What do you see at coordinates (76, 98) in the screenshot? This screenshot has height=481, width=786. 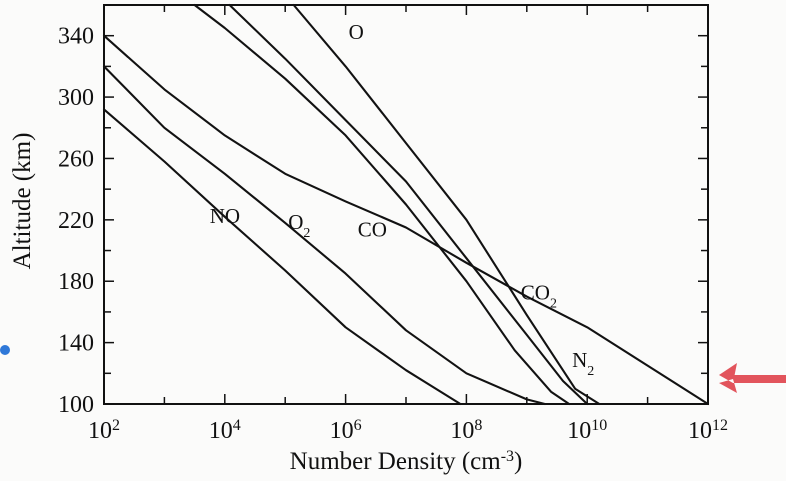 I see `y-tick-label-300: 300` at bounding box center [76, 98].